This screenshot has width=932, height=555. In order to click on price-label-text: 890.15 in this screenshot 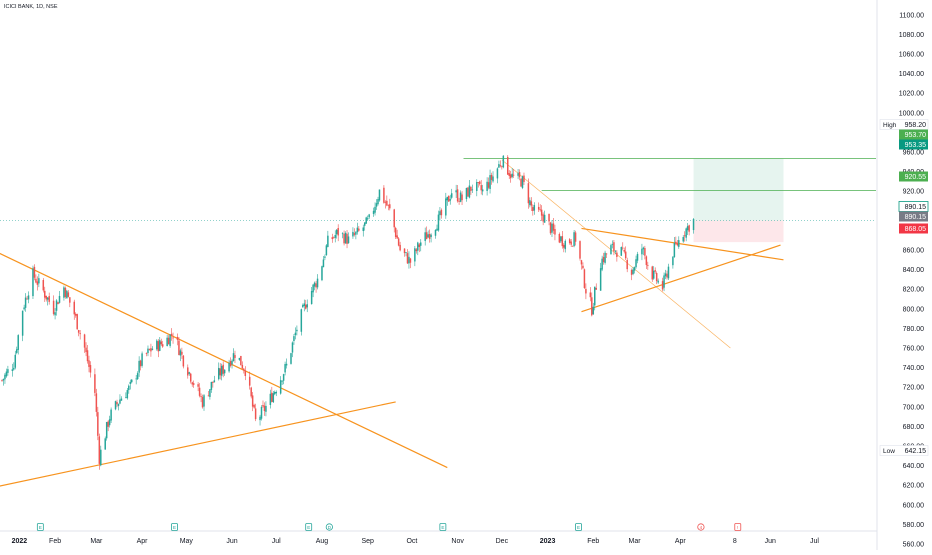, I will do `click(916, 217)`.